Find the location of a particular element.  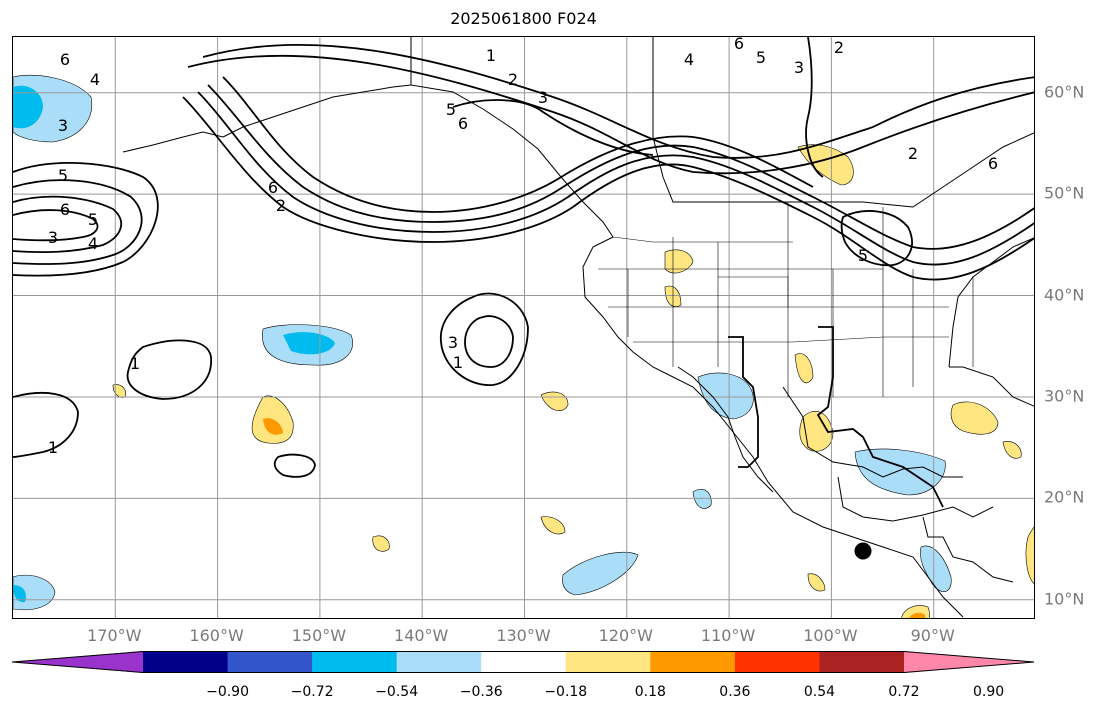

longitude-label: 140°W is located at coordinates (421, 635).